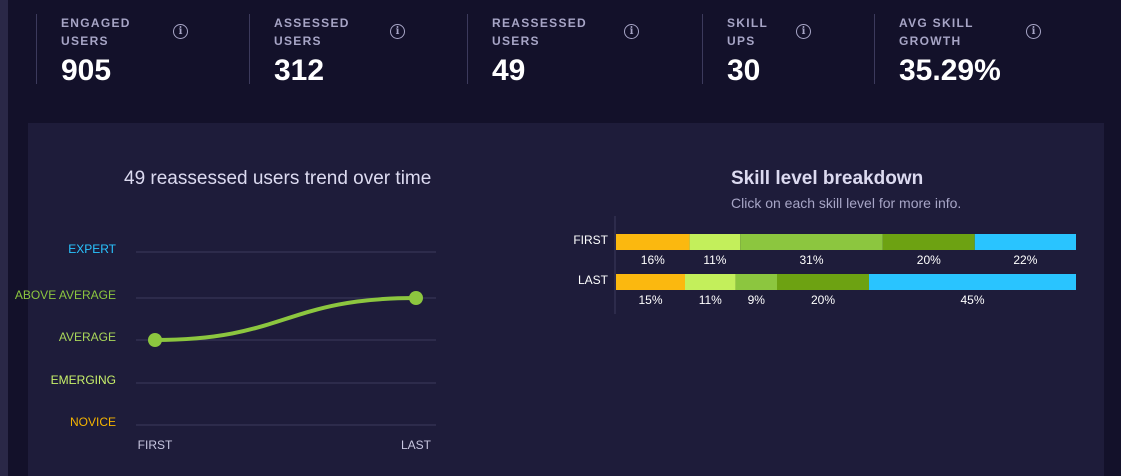  Describe the element at coordinates (87, 337) in the screenshot. I see `level-label: AVERAGE` at that location.